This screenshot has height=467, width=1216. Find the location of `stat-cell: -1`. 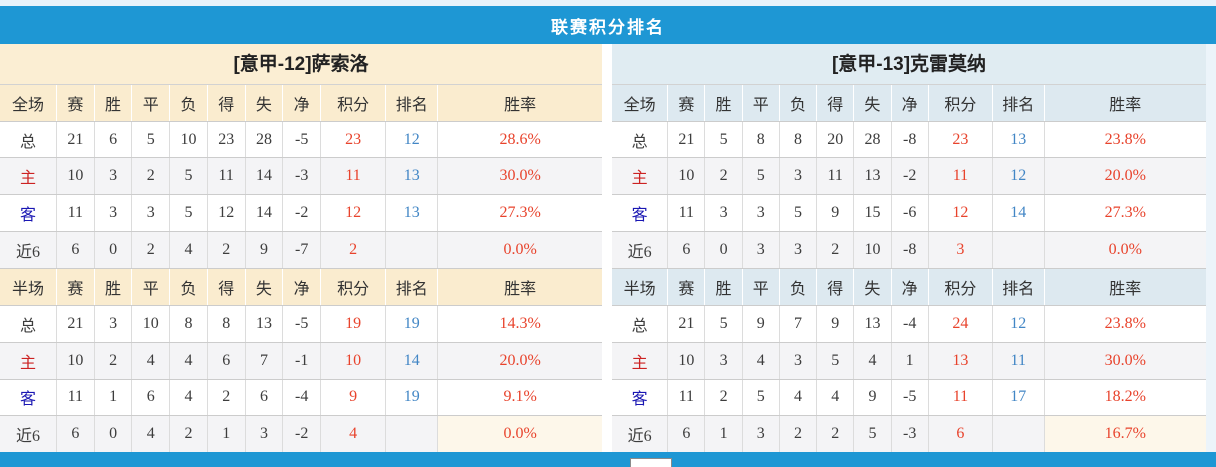

stat-cell: -1 is located at coordinates (302, 361).